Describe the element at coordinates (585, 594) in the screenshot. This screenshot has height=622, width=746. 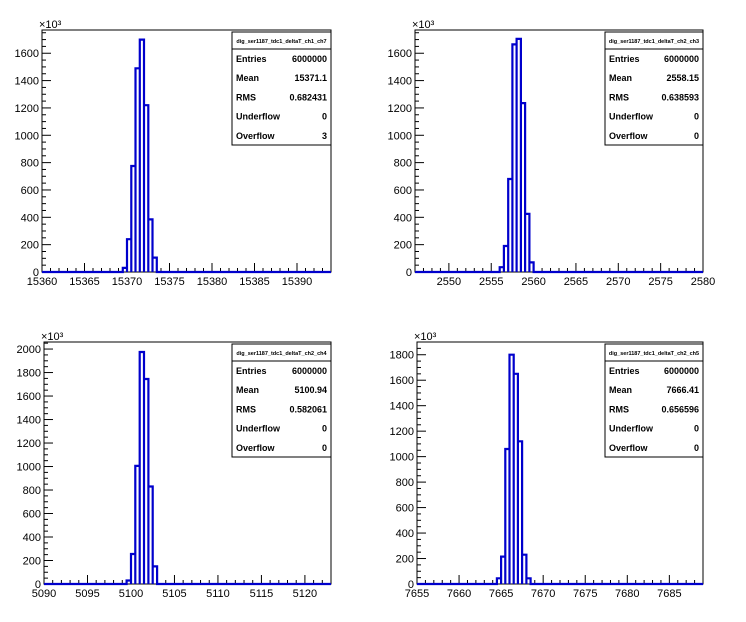
I see `x-tick-label: 7675` at that location.